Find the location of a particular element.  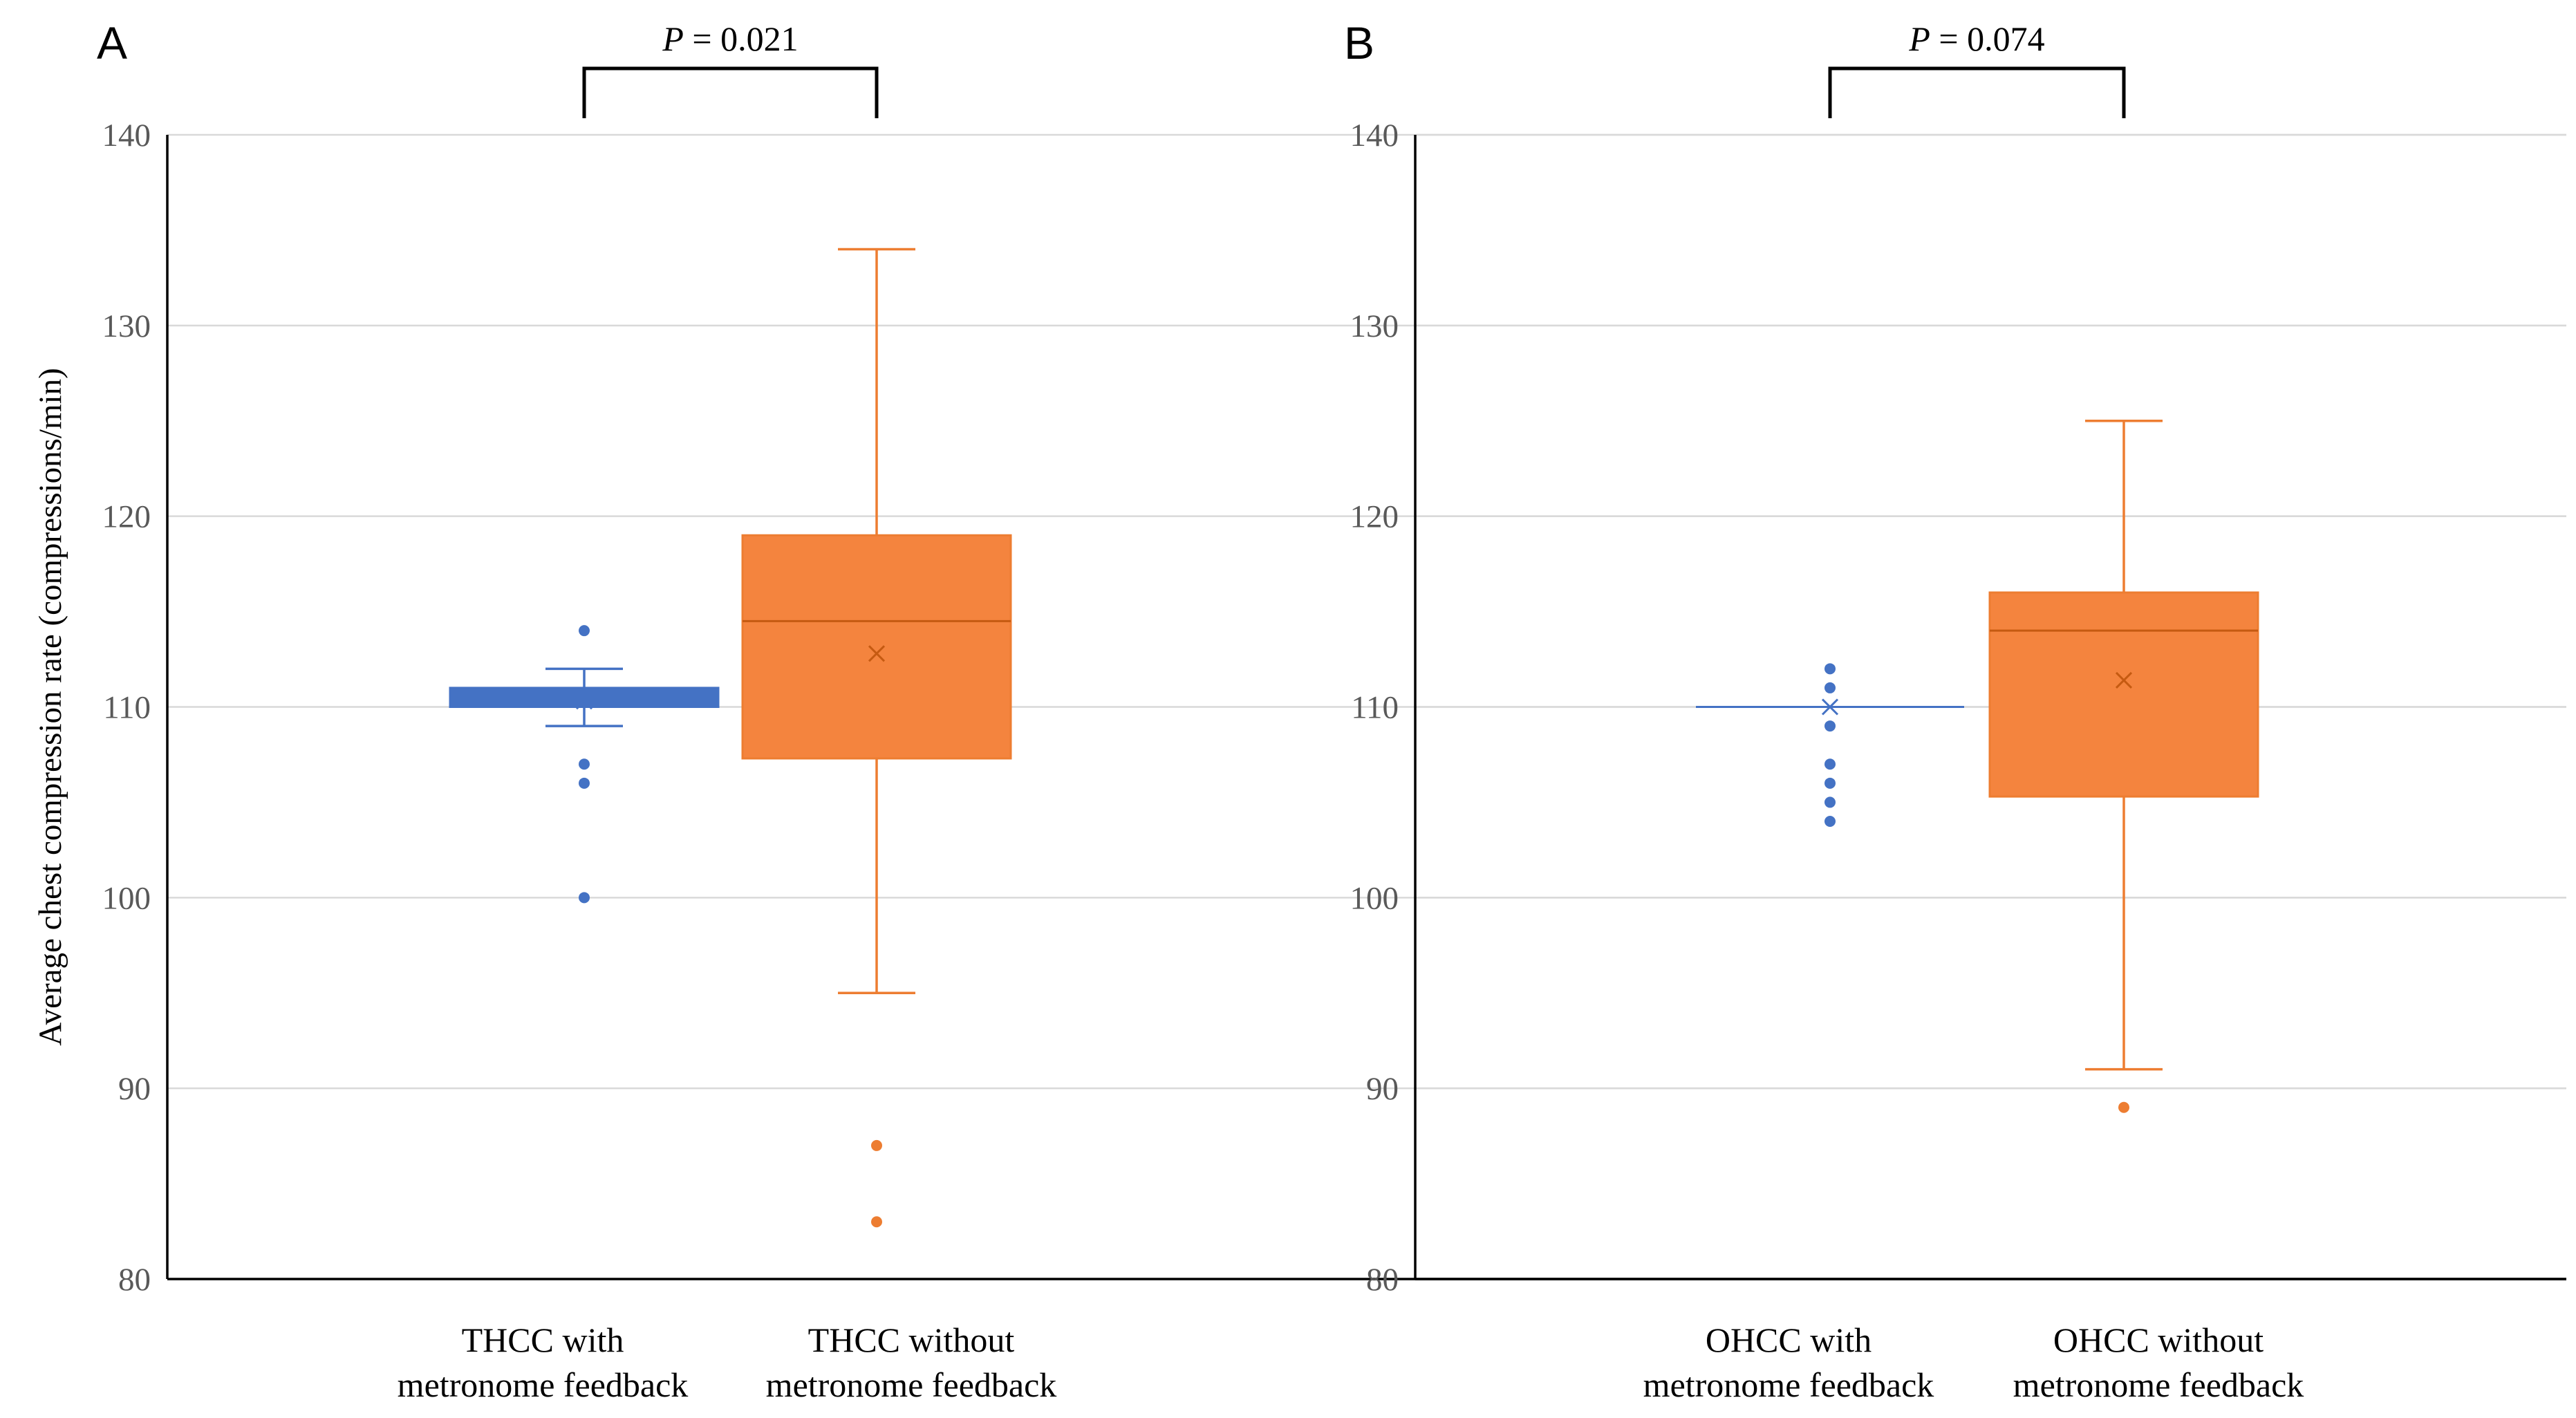

category-label: OHCC without is located at coordinates (2158, 1340).